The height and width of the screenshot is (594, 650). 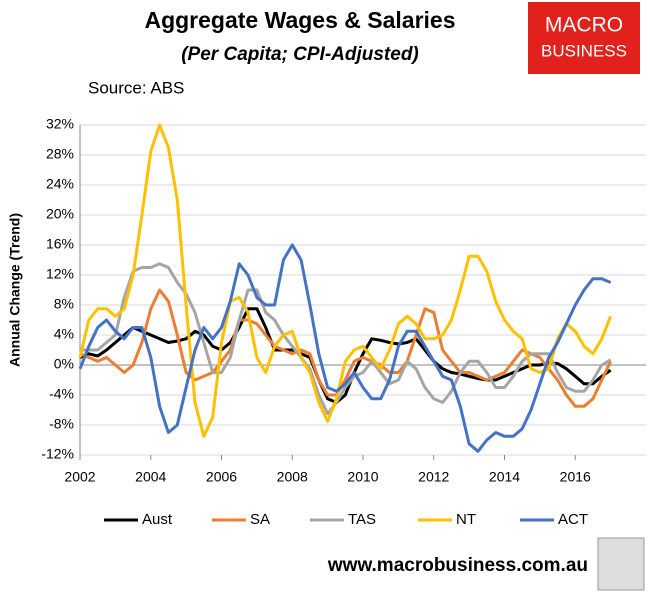 I want to click on y-tick-label: -4%, so click(x=61, y=394).